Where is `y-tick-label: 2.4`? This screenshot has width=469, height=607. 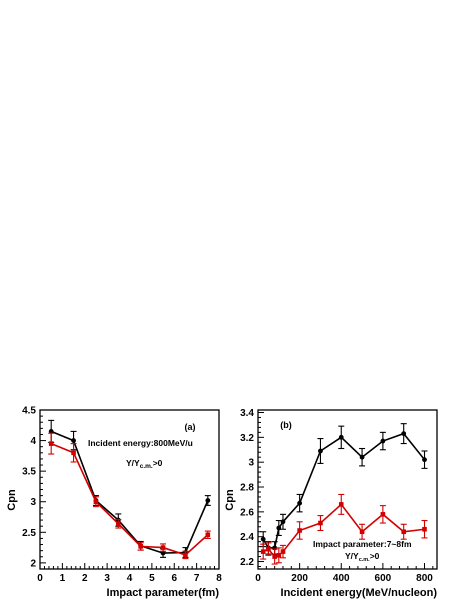 y-tick-label: 2.4 is located at coordinates (247, 537).